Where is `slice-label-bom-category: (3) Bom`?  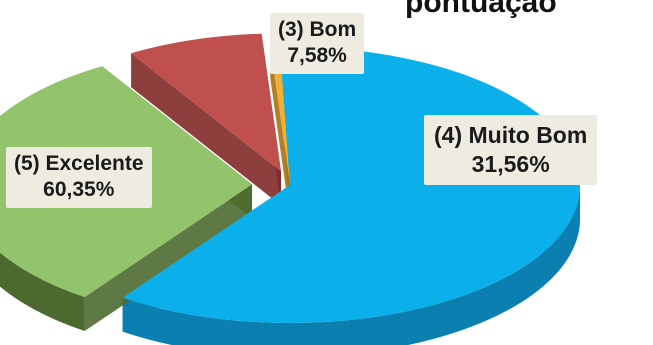 slice-label-bom-category: (3) Bom is located at coordinates (317, 29).